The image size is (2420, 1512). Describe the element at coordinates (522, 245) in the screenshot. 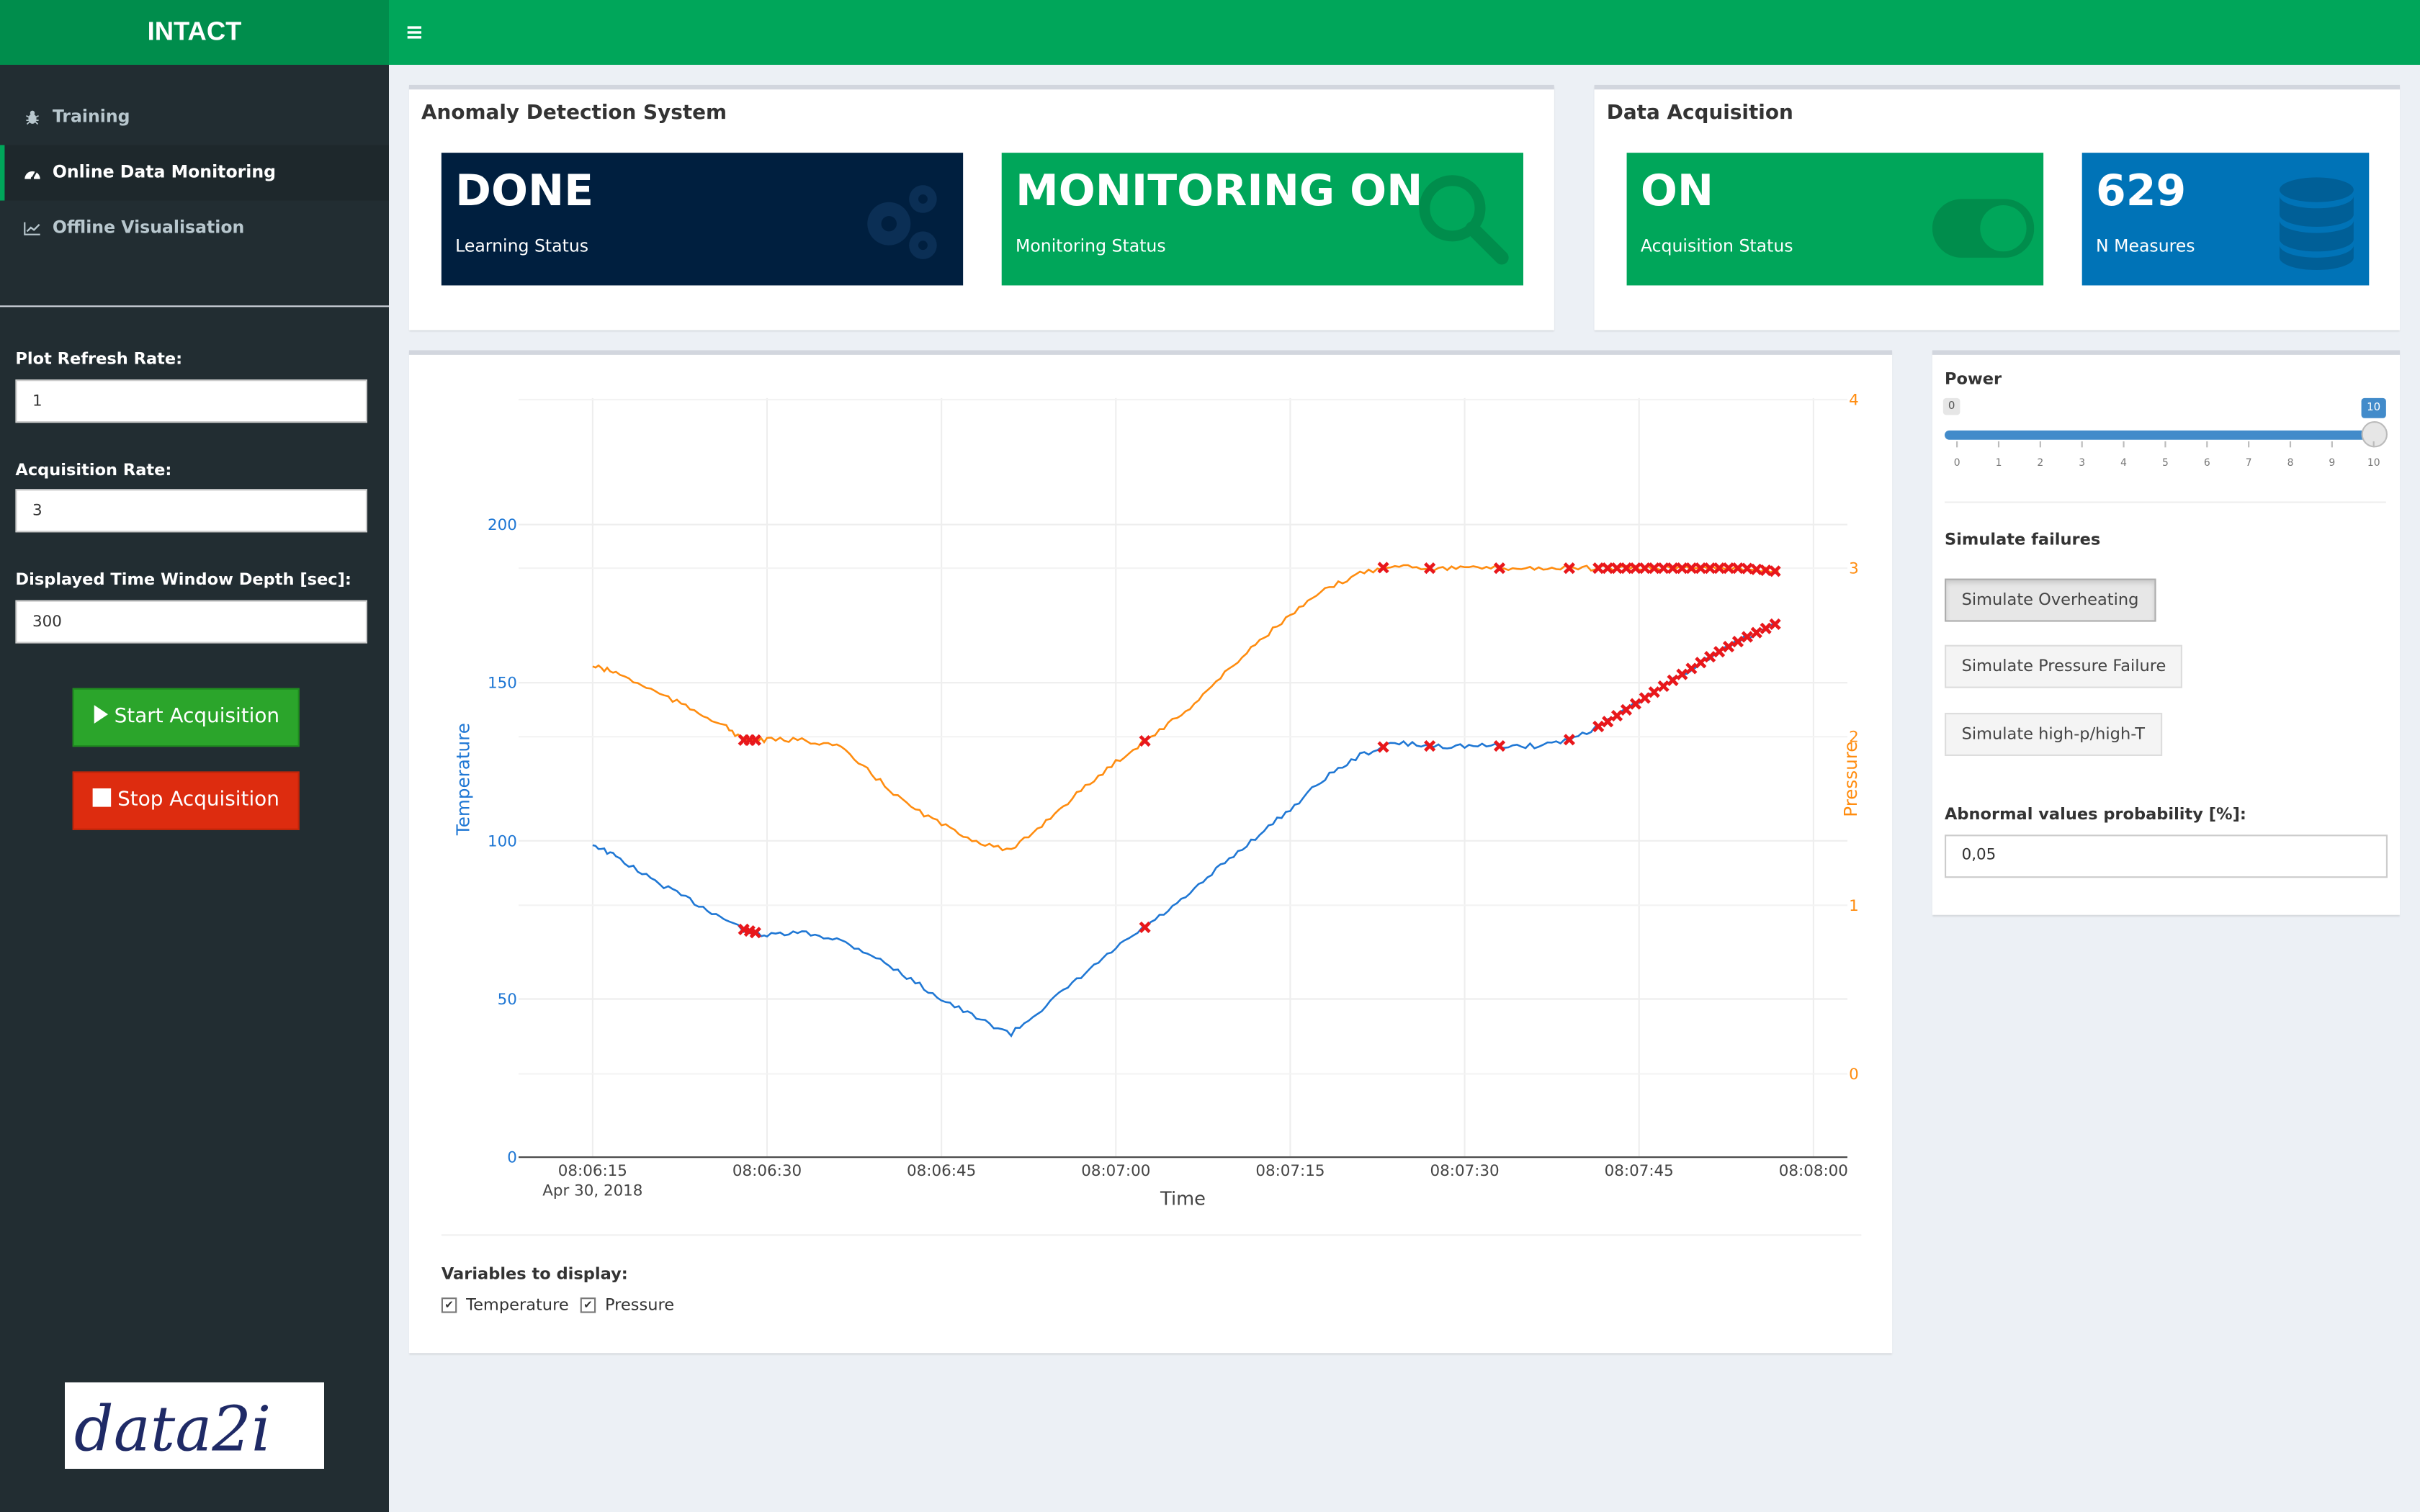

I see `learning-status-label: Learning Status` at that location.